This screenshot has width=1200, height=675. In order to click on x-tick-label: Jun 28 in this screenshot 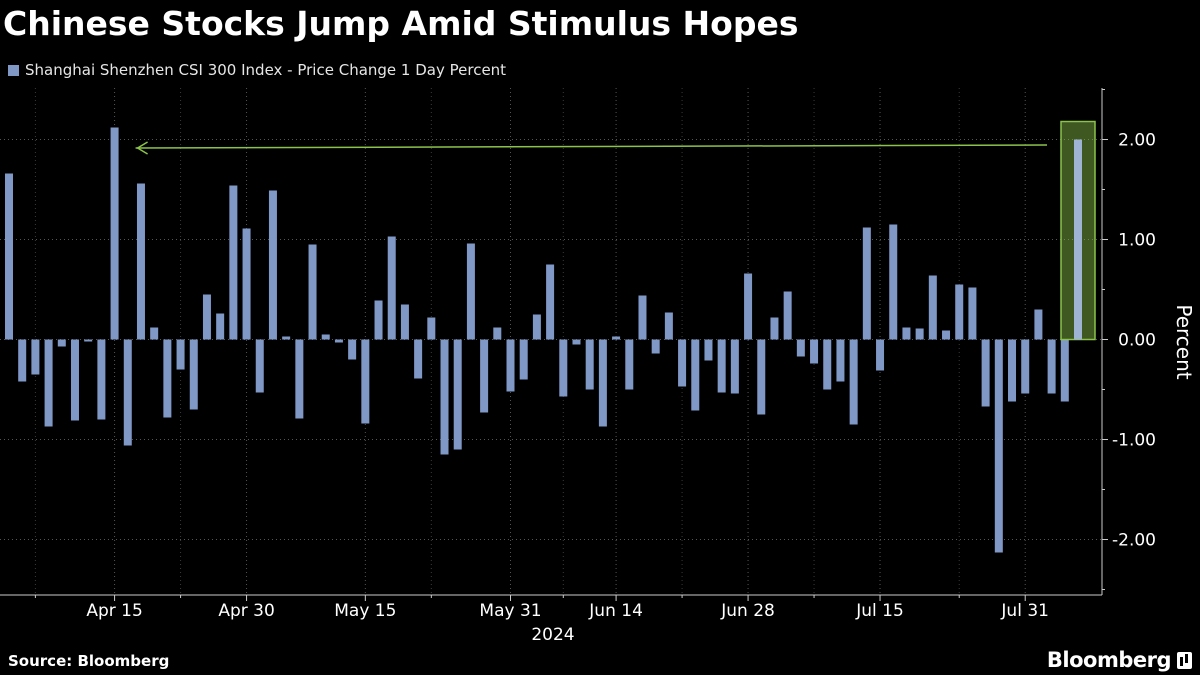, I will do `click(747, 611)`.